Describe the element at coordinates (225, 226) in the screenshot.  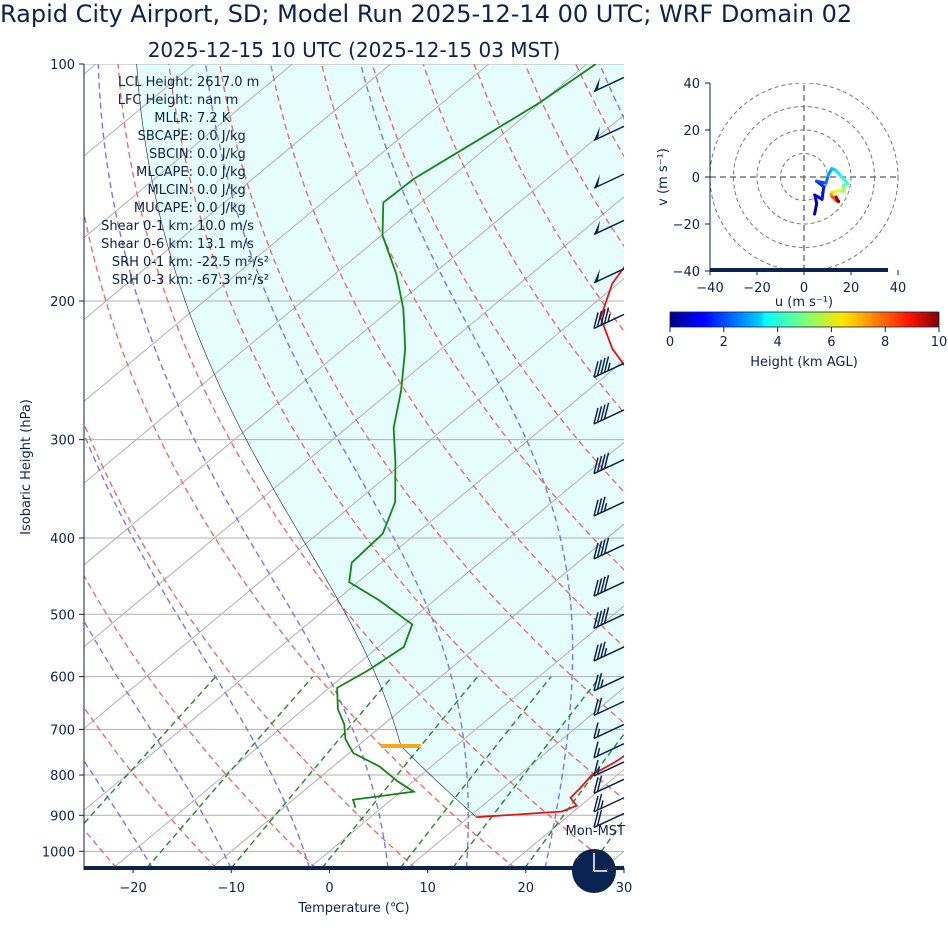
I see `index-value: 10.0 m/s` at that location.